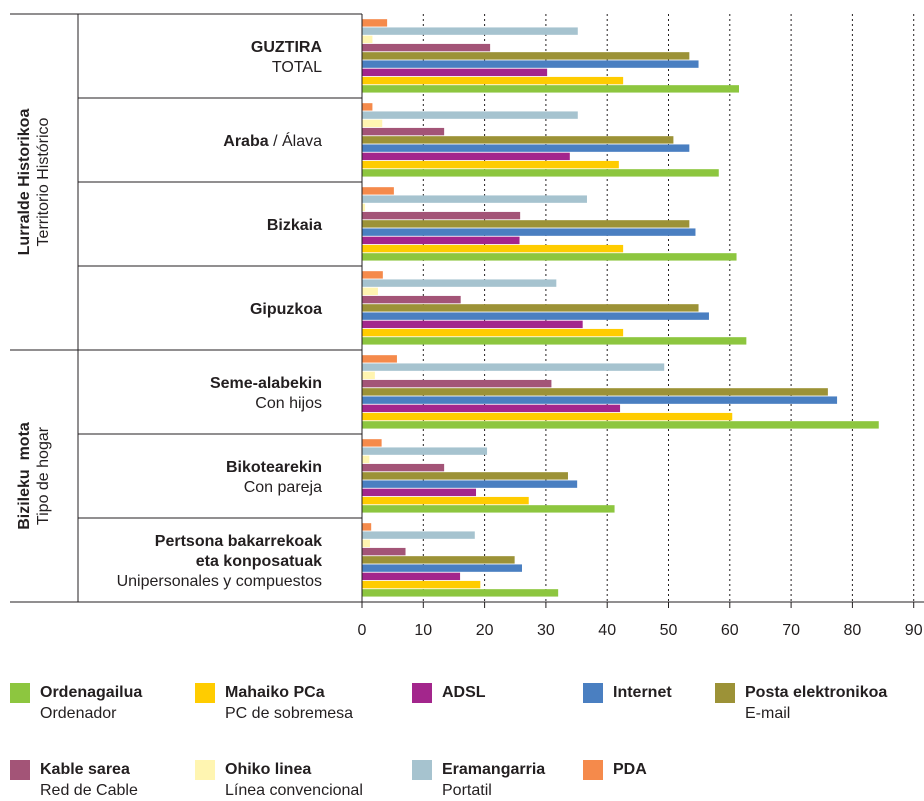 The image size is (924, 801). What do you see at coordinates (283, 487) in the screenshot?
I see `category-sublabel: Con pareja` at bounding box center [283, 487].